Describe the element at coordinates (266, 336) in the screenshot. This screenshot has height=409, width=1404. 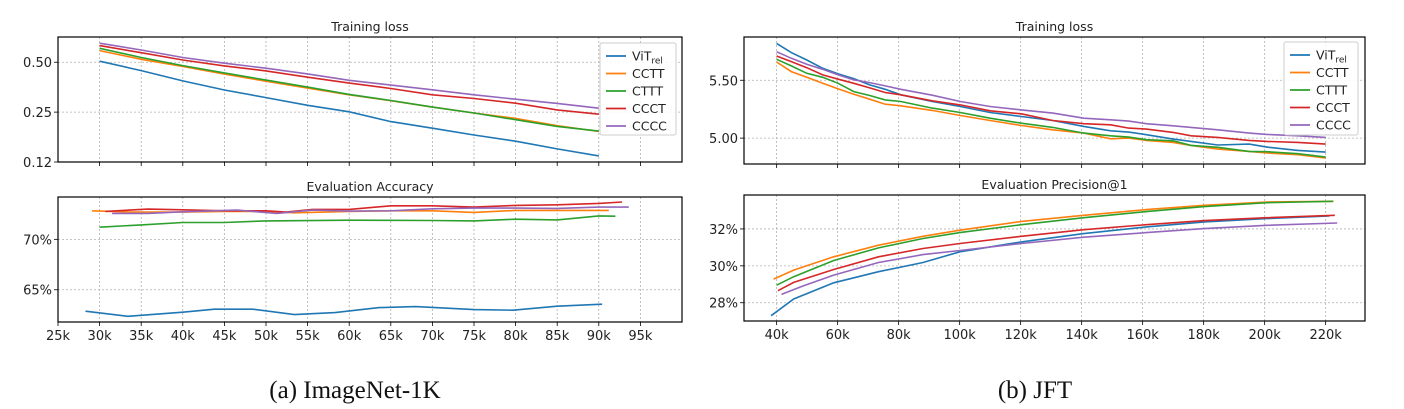
I see `x-tick-label: 50k` at that location.